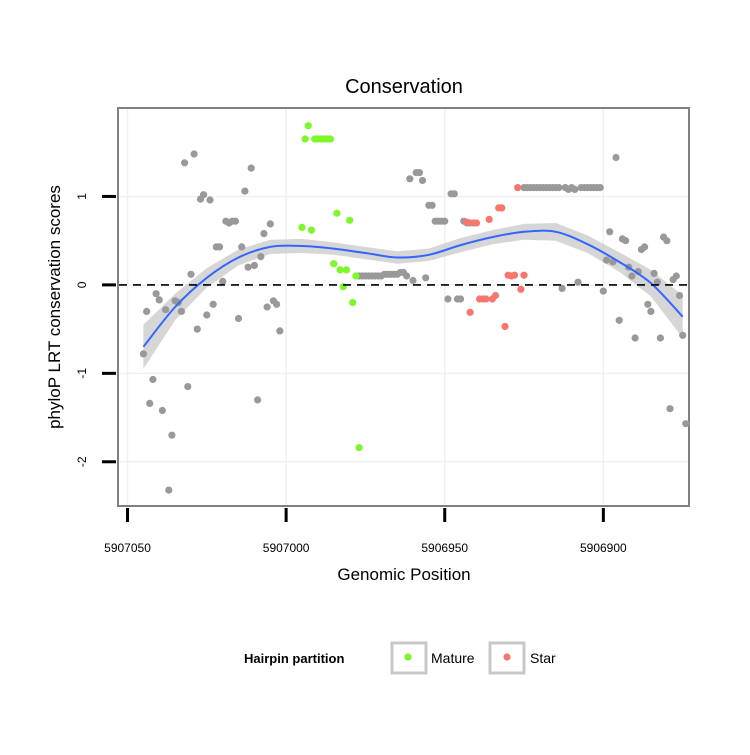 This screenshot has width=750, height=755. I want to click on legend-entry-star: Star, so click(522, 658).